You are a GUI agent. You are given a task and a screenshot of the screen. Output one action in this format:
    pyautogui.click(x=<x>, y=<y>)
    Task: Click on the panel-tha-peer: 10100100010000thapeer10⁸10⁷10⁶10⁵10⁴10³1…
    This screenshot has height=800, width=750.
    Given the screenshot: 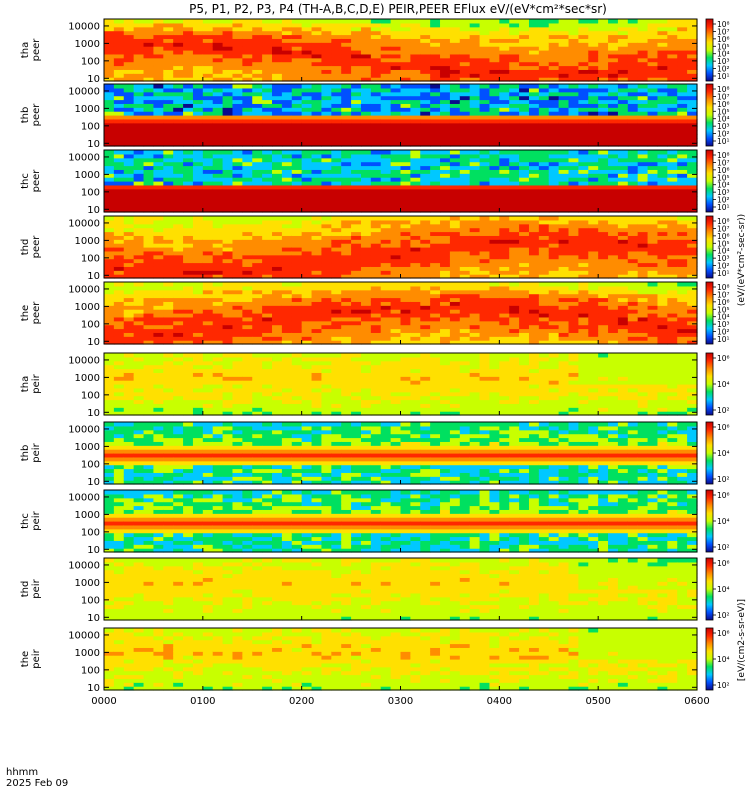 What is the action you would take?
    pyautogui.click(x=375, y=51)
    